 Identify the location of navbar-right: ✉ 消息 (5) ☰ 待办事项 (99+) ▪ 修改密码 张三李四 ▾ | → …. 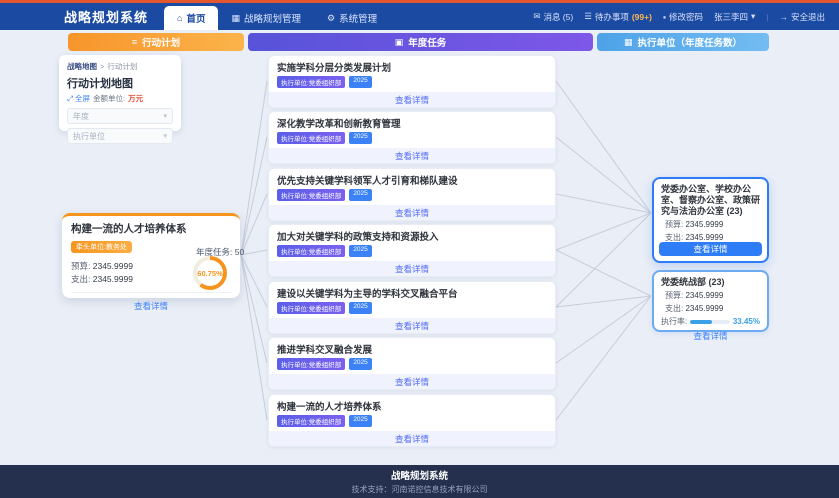
(679, 17).